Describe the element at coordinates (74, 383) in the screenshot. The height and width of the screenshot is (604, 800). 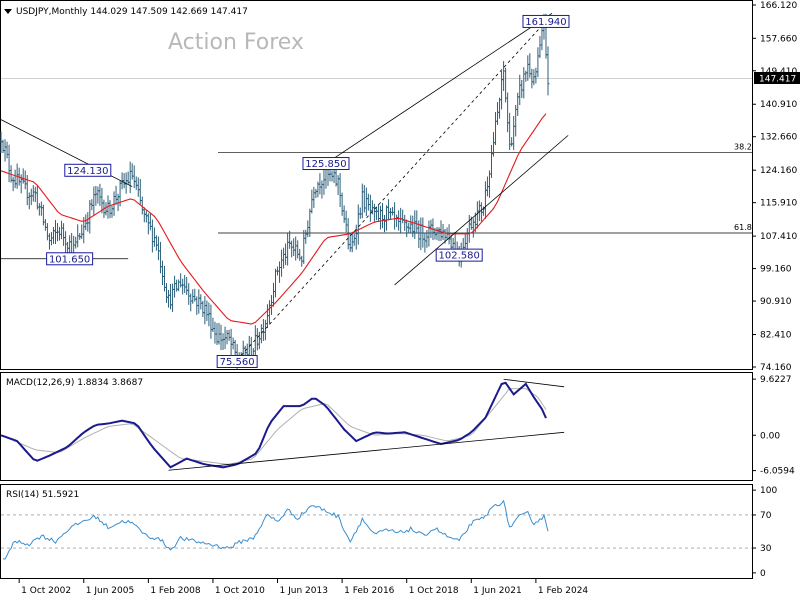
I see `macd-header: MACD(12,26,9) 1.8834 3.8687` at that location.